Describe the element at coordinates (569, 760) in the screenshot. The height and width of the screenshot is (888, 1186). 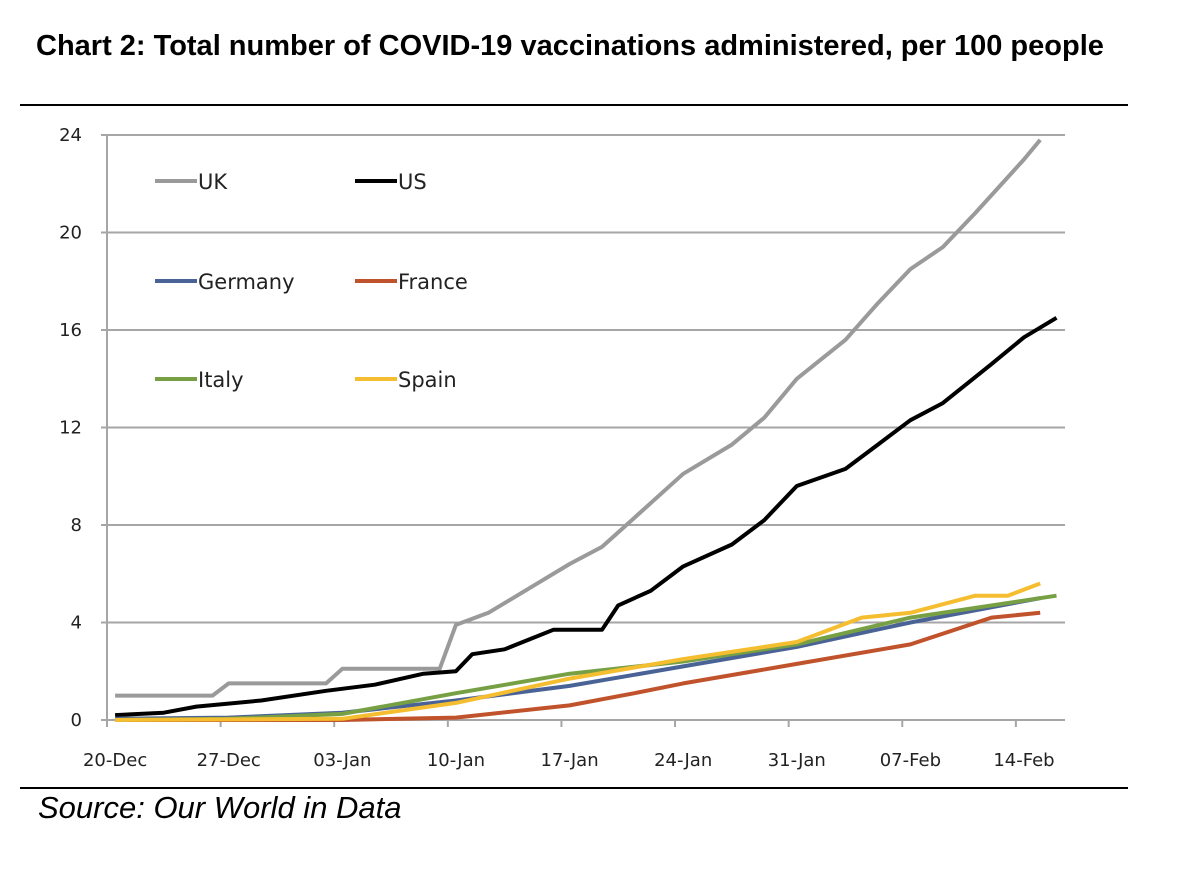
I see `x-tick-label: 17-Jan` at that location.